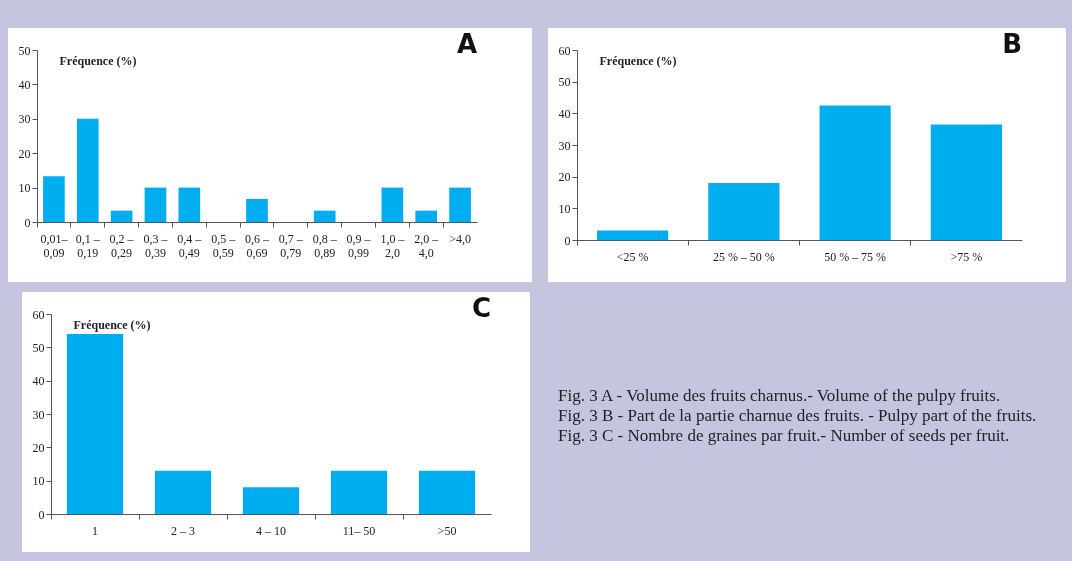 Image resolution: width=1072 pixels, height=561 pixels. What do you see at coordinates (632, 256) in the screenshot?
I see `x-tick-label: <25 %` at bounding box center [632, 256].